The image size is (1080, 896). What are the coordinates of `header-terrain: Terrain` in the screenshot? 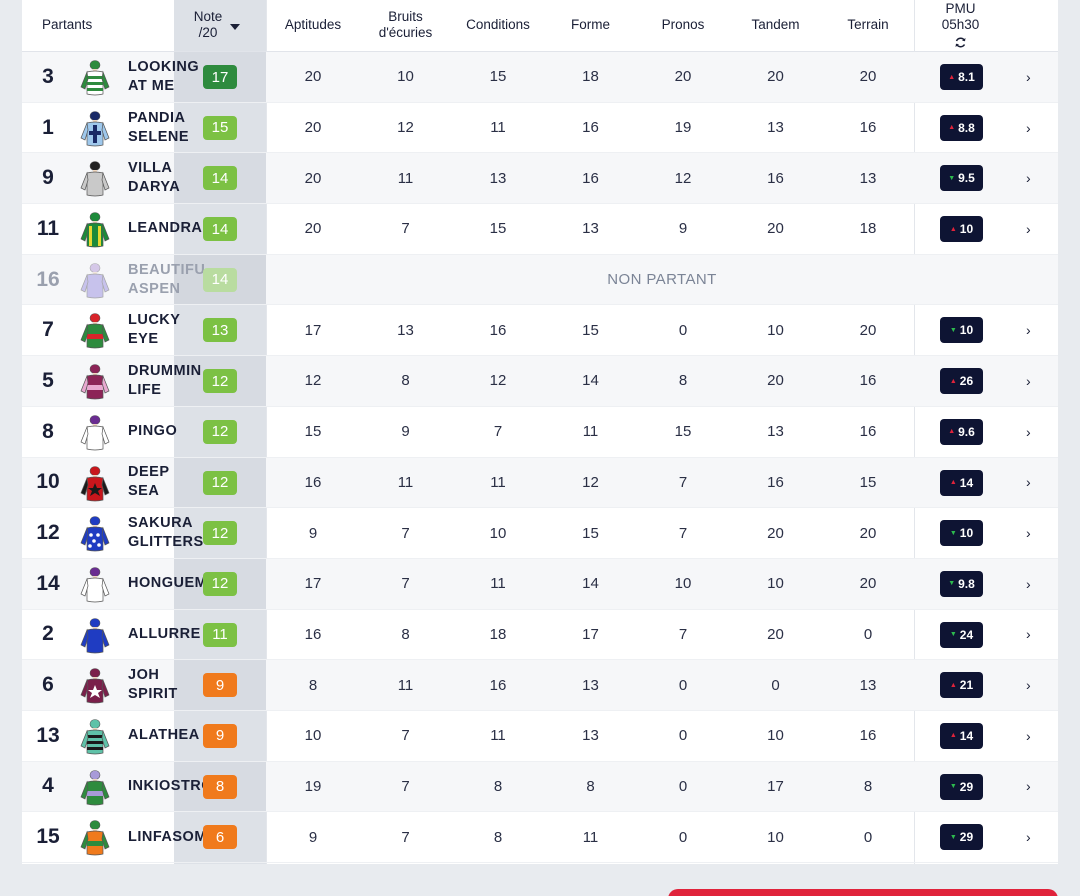 It's located at (868, 24).